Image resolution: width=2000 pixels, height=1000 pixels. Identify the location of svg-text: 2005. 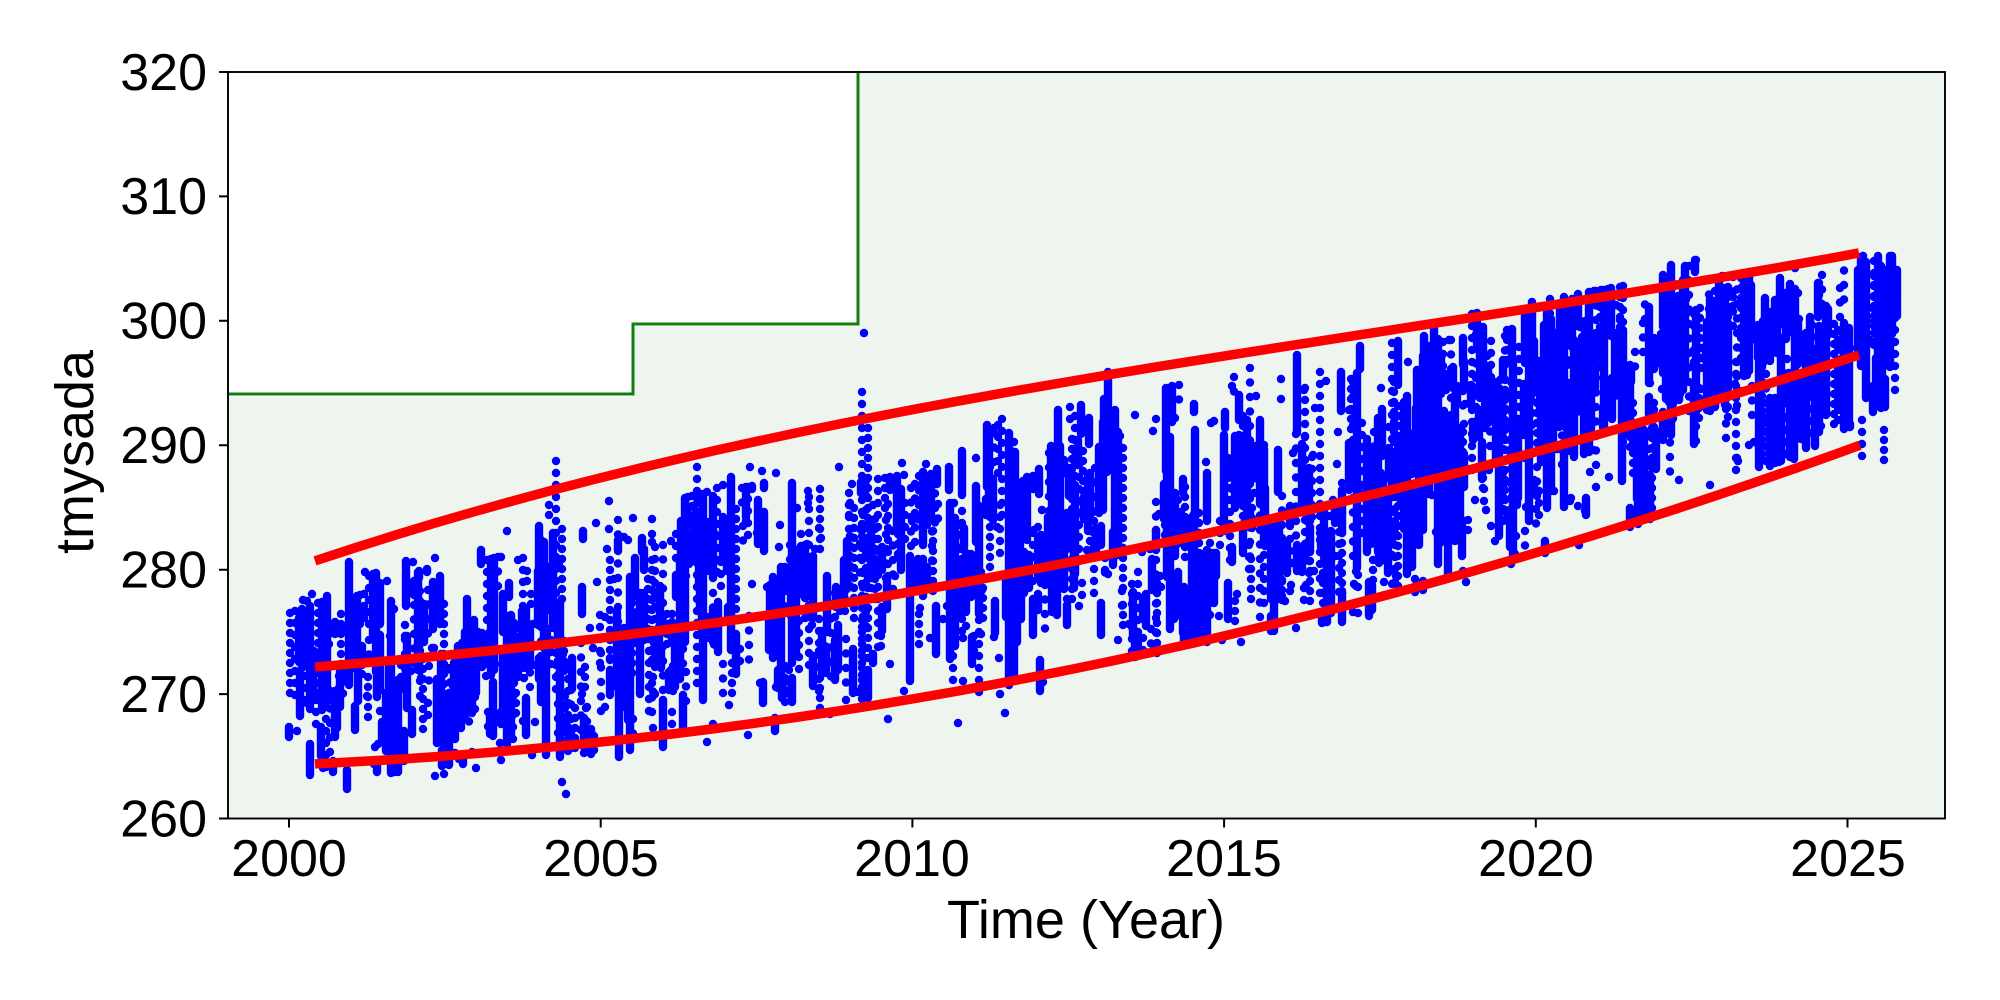
(601, 859).